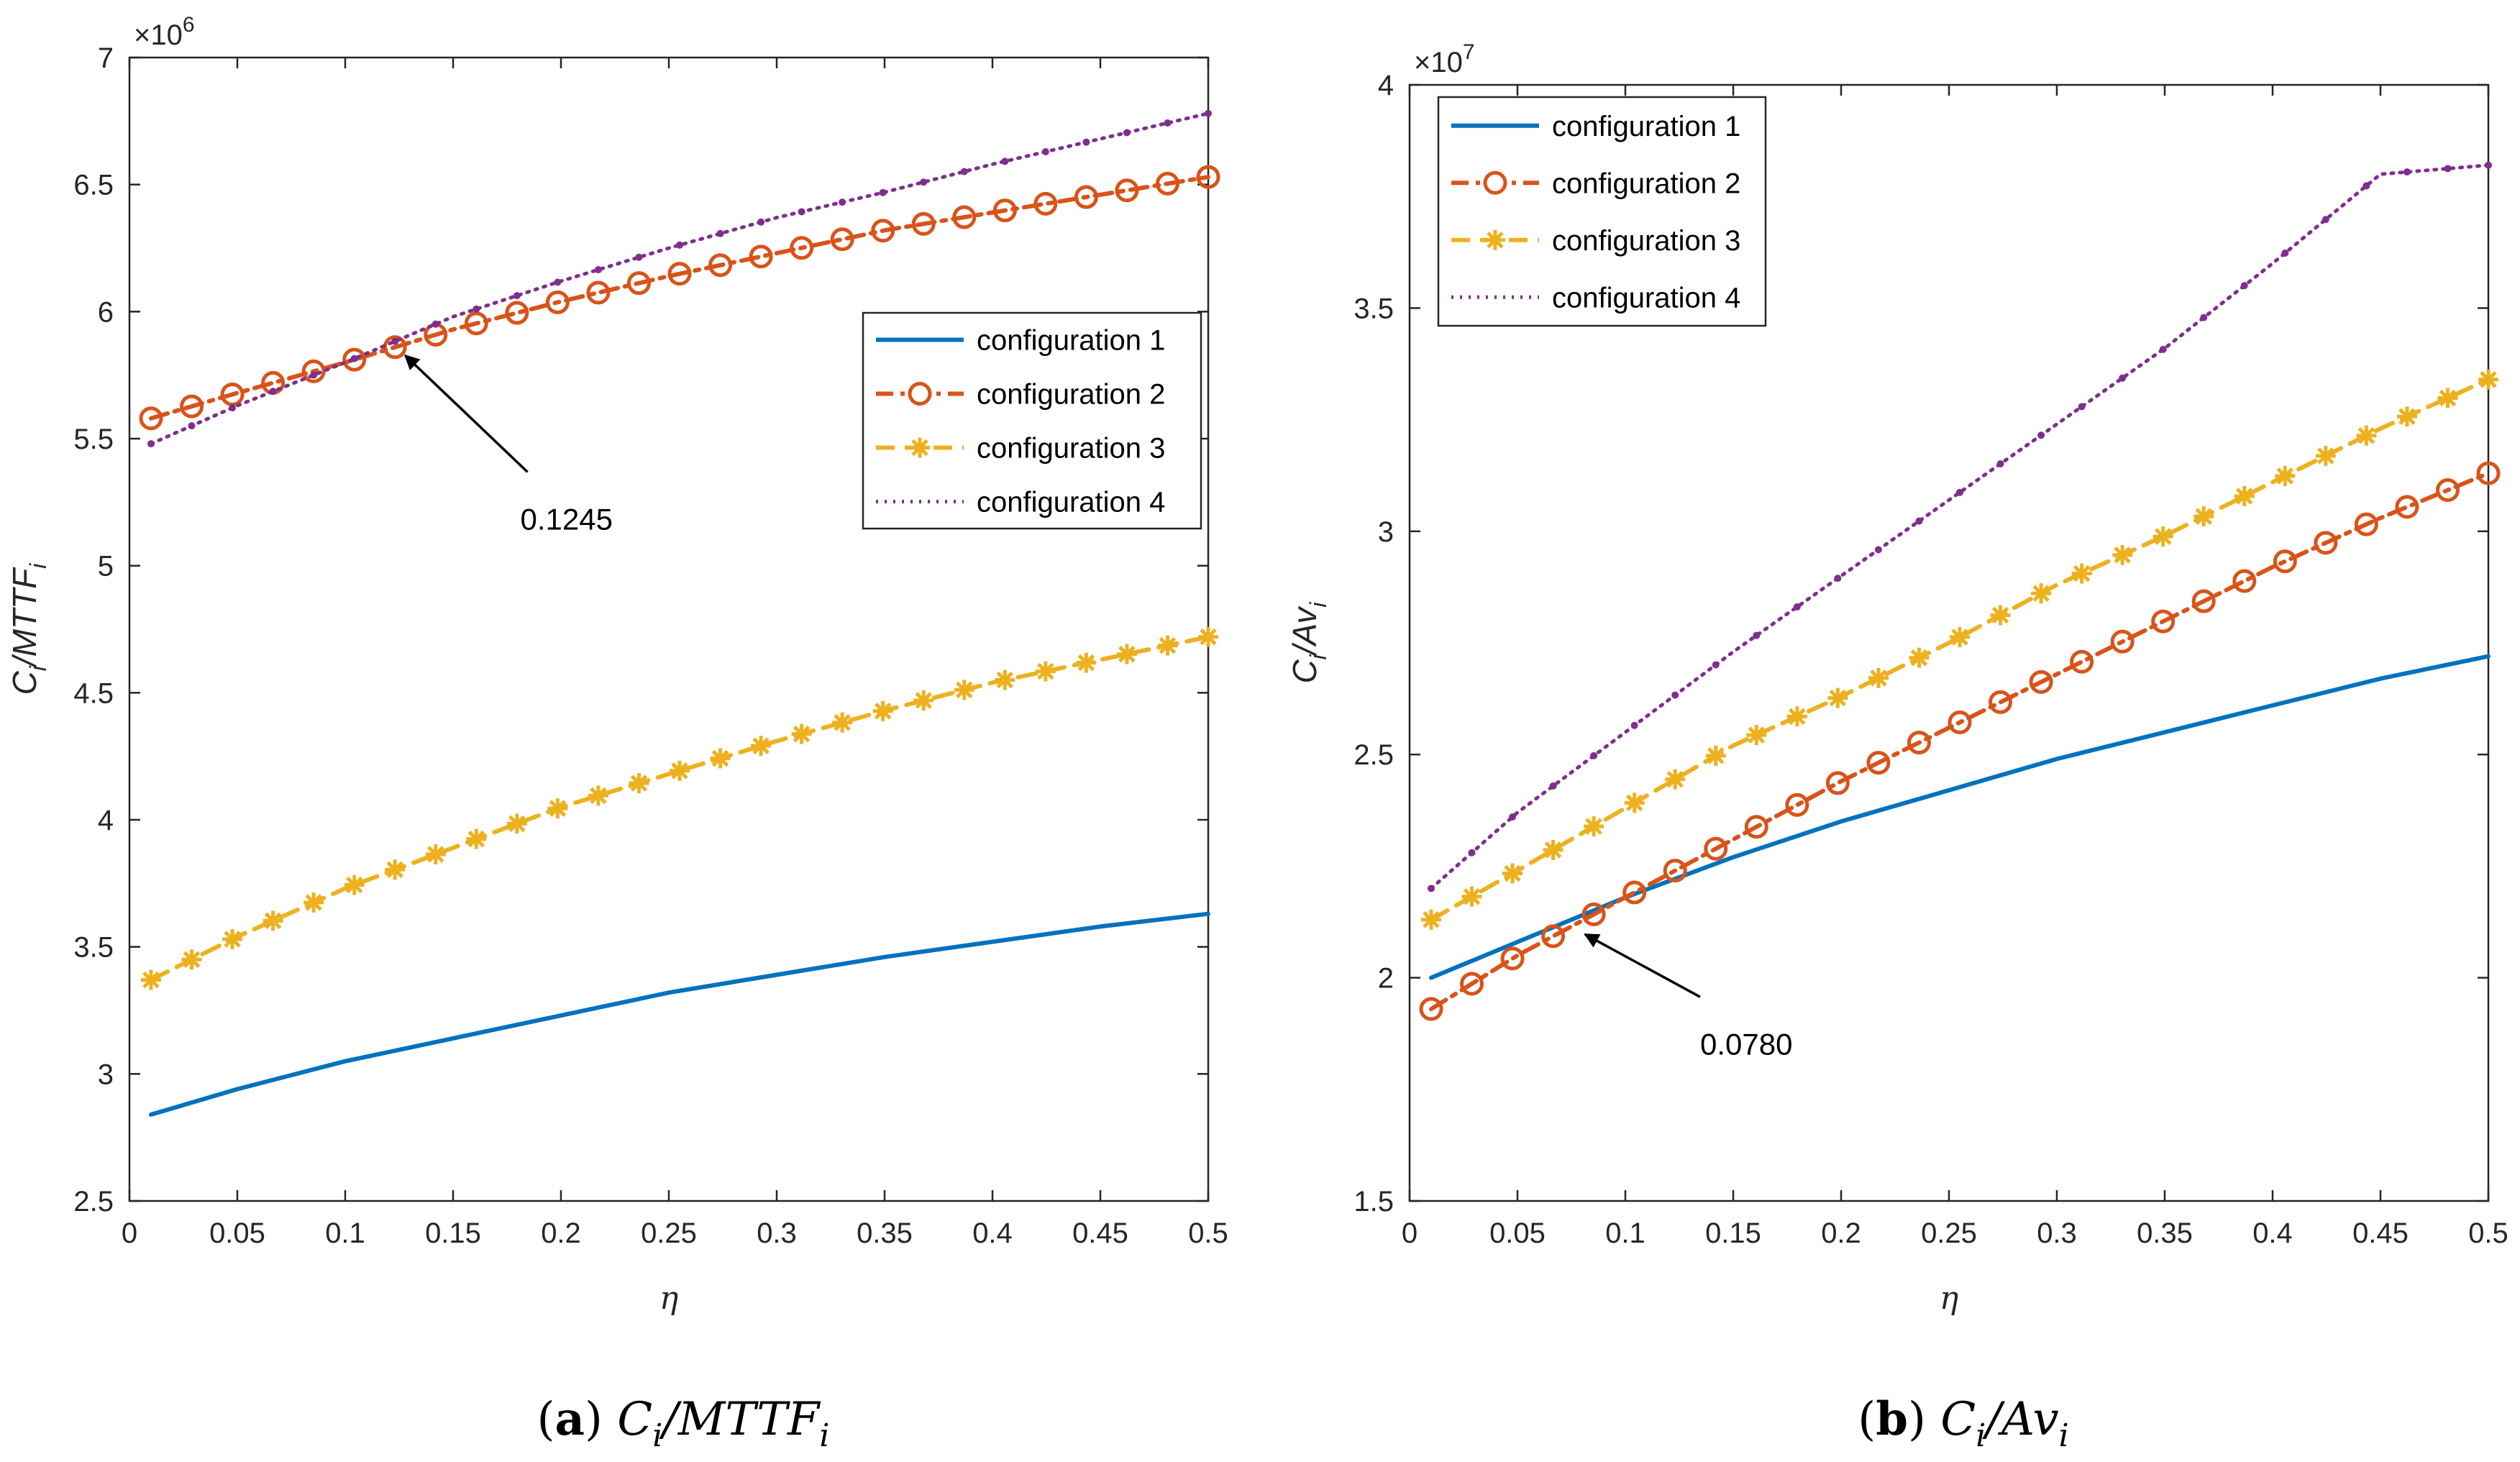 Image resolution: width=2520 pixels, height=1462 pixels. I want to click on x-tick-label: 0.45, so click(1100, 1233).